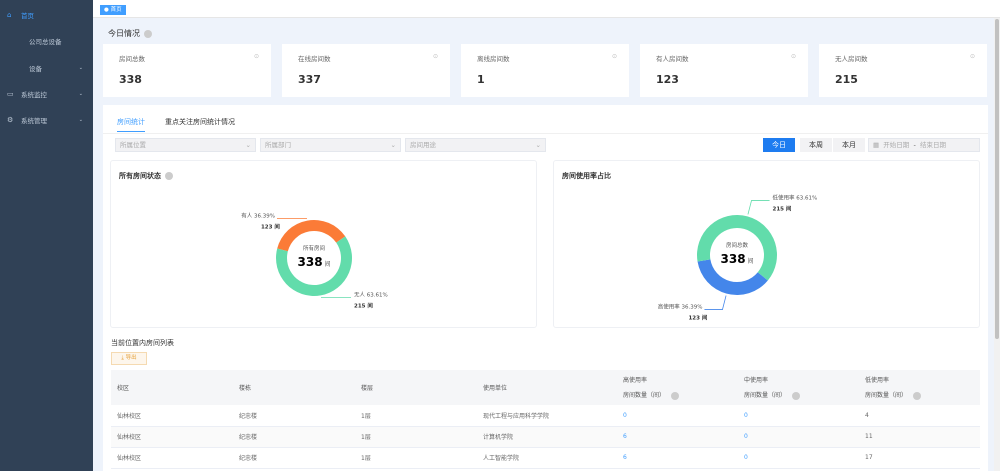  I want to click on column-header: 中使用率 房间数量（间）, so click(798, 387).